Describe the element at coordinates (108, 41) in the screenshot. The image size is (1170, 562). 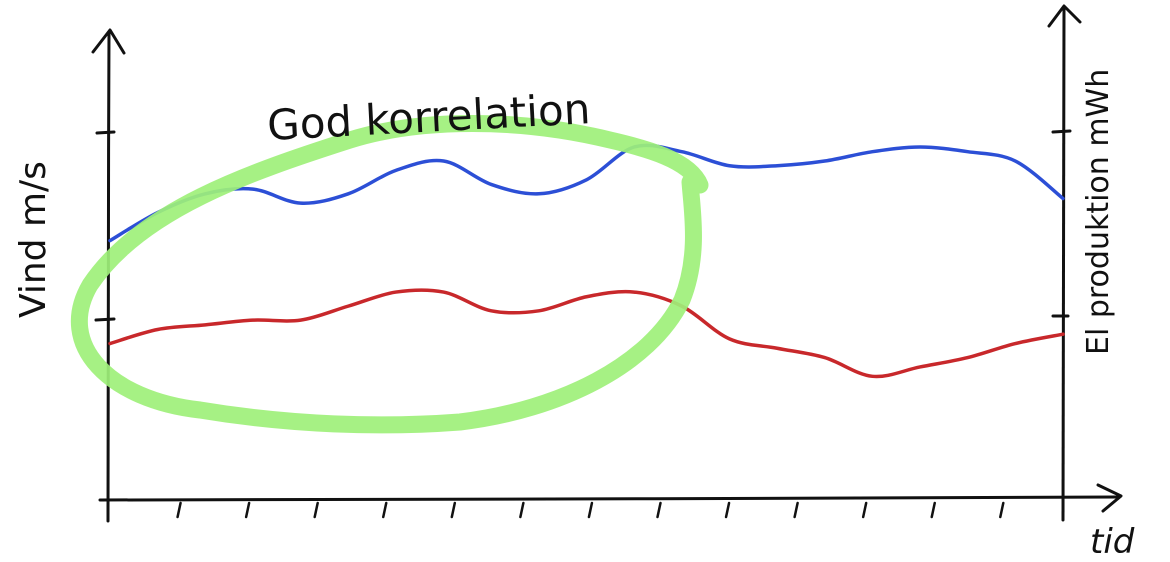
I see `y-axis-left-arrowhead` at that location.